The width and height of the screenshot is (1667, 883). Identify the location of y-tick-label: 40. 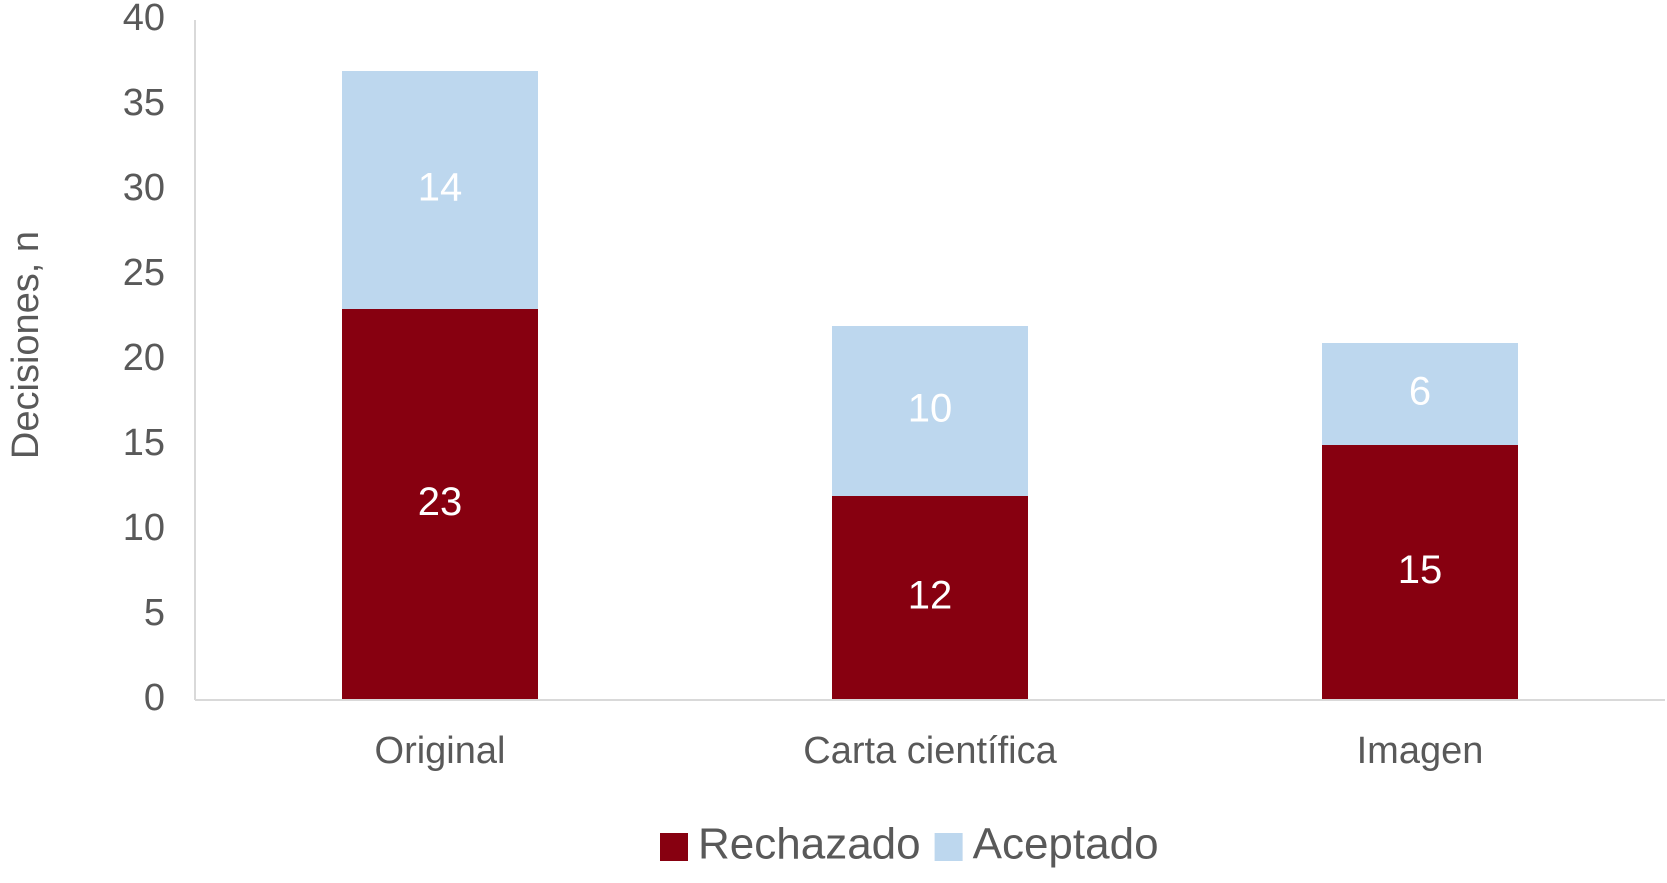
(144, 19).